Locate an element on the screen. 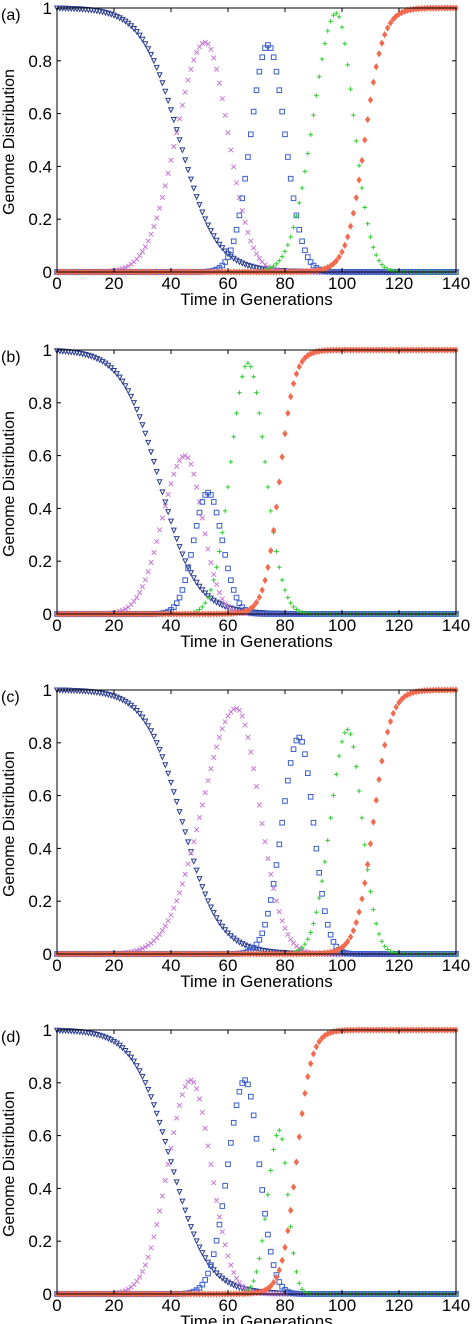 Image resolution: width=474 pixels, height=1324 pixels. x-tick-label: 120 is located at coordinates (399, 965).